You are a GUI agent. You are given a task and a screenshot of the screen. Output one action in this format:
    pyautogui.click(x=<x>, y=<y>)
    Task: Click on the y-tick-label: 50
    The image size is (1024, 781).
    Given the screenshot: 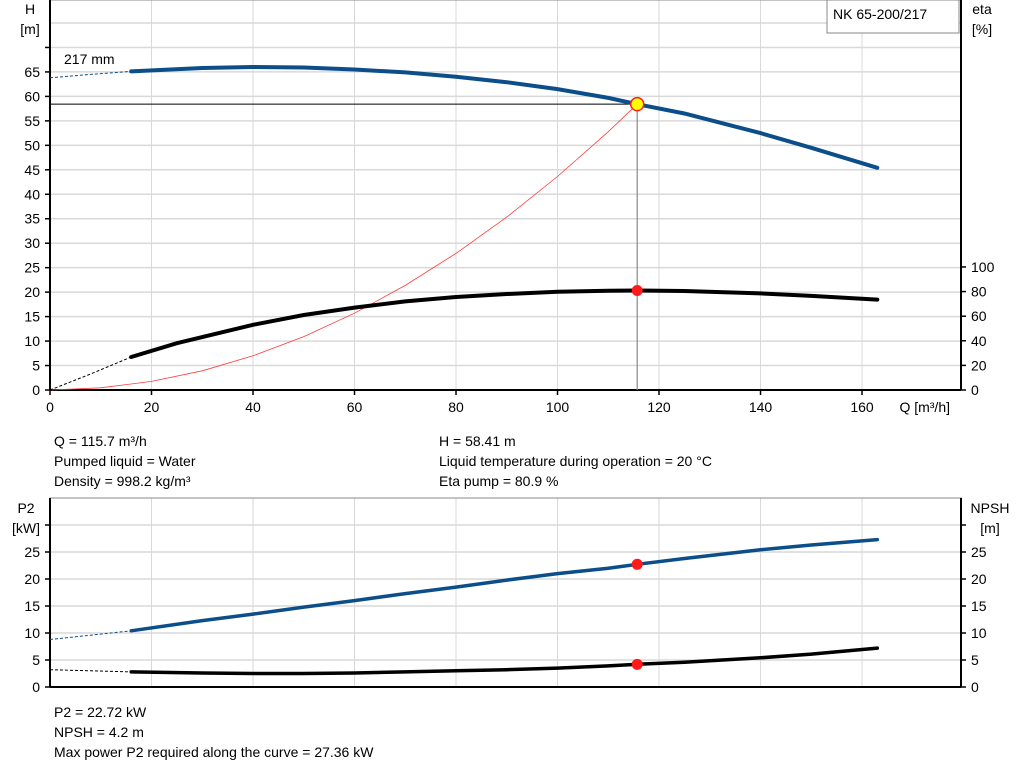 What is the action you would take?
    pyautogui.click(x=32, y=145)
    